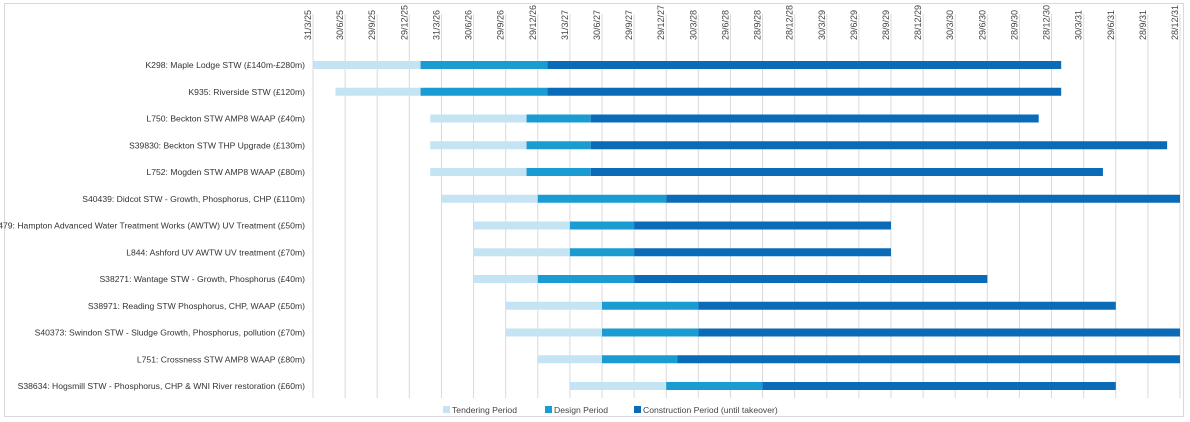  What do you see at coordinates (246, 92) in the screenshot?
I see `project-label: K935: Riverside STW (£120m)` at bounding box center [246, 92].